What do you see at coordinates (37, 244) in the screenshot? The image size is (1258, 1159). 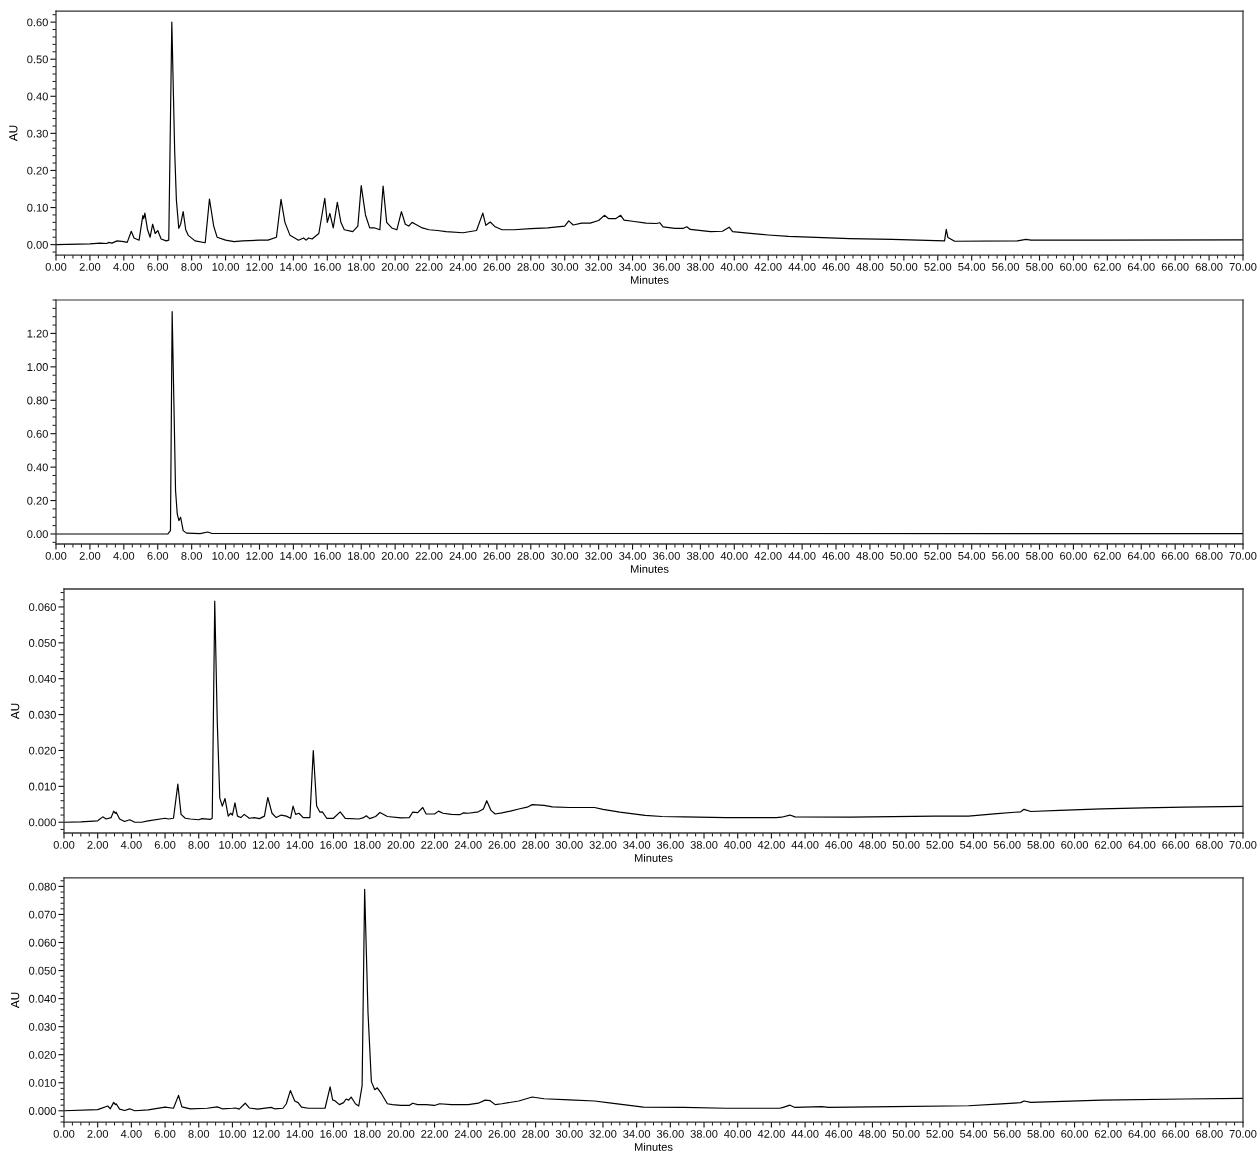 I see `y-tick-label: 0.00` at bounding box center [37, 244].